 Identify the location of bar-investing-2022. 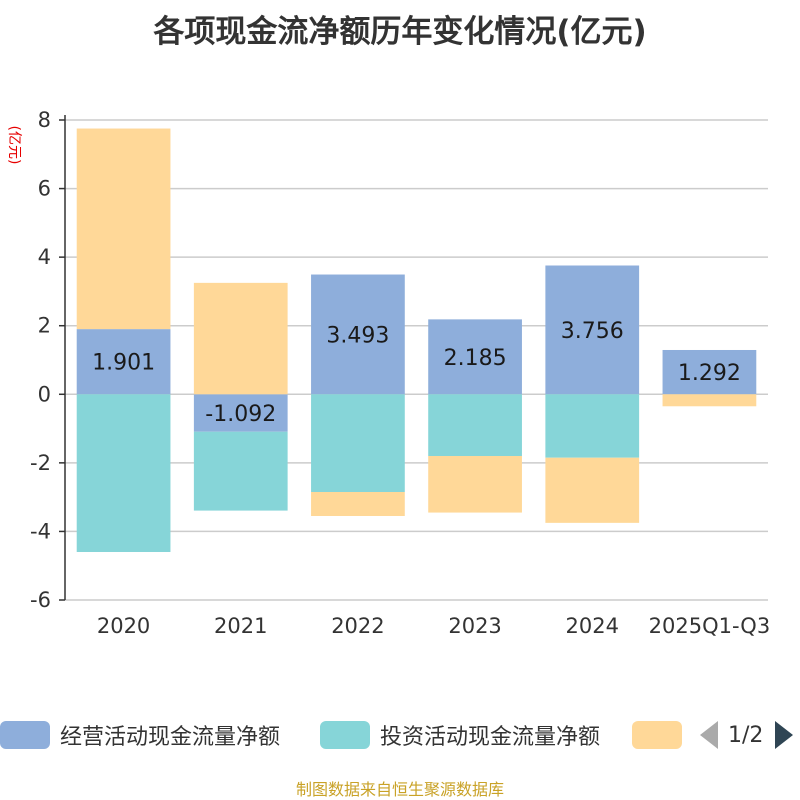
(358, 443).